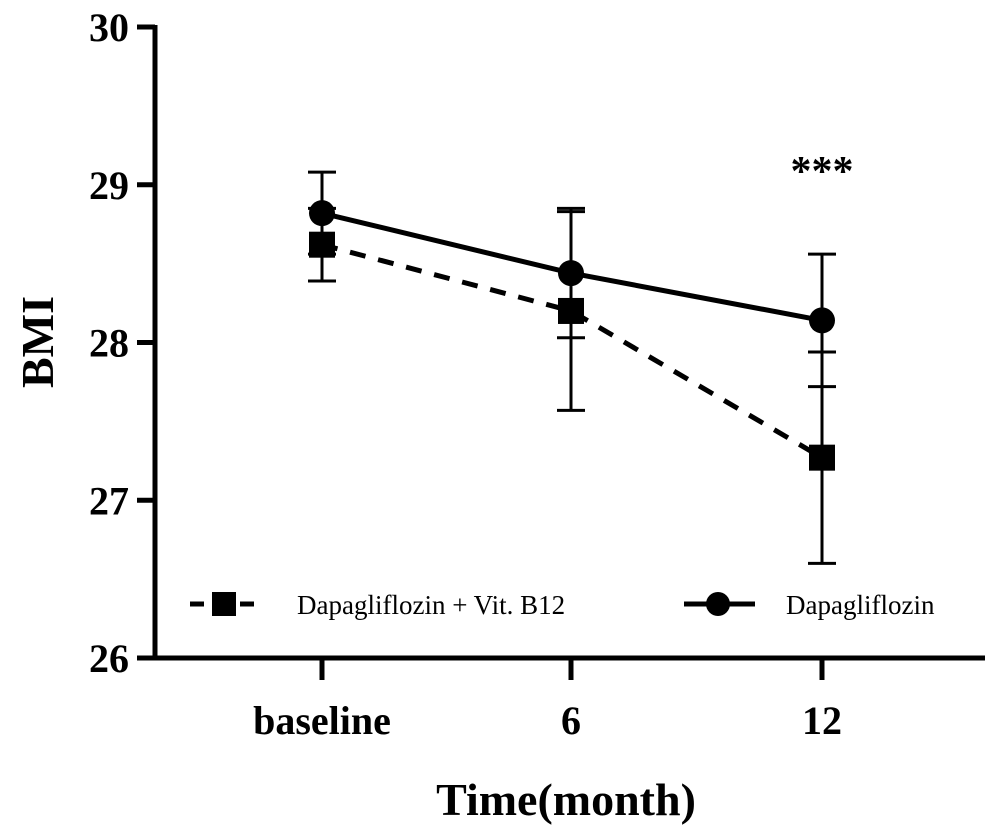 Image resolution: width=1000 pixels, height=829 pixels. Describe the element at coordinates (322, 720) in the screenshot. I see `x-tick-label: baseline` at that location.